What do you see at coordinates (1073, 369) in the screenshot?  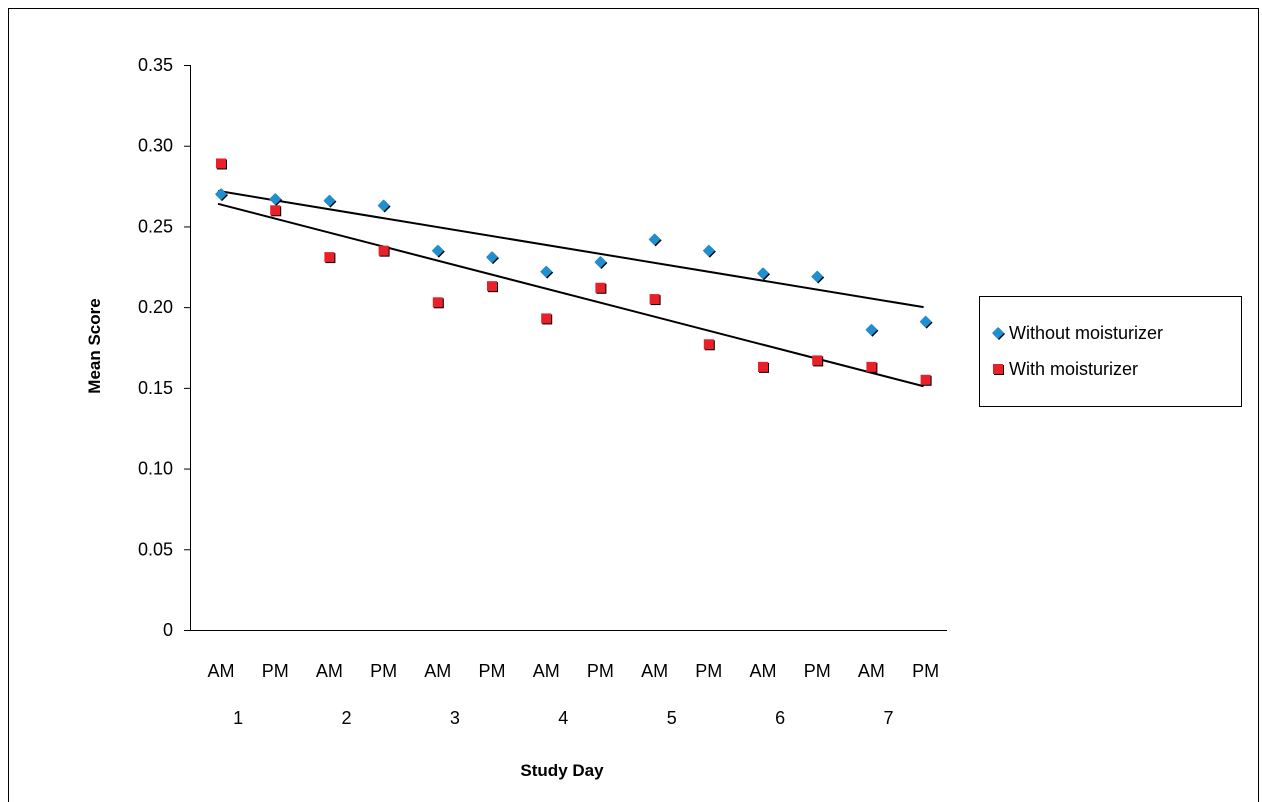 I see `legend-label: With moisturizer` at bounding box center [1073, 369].